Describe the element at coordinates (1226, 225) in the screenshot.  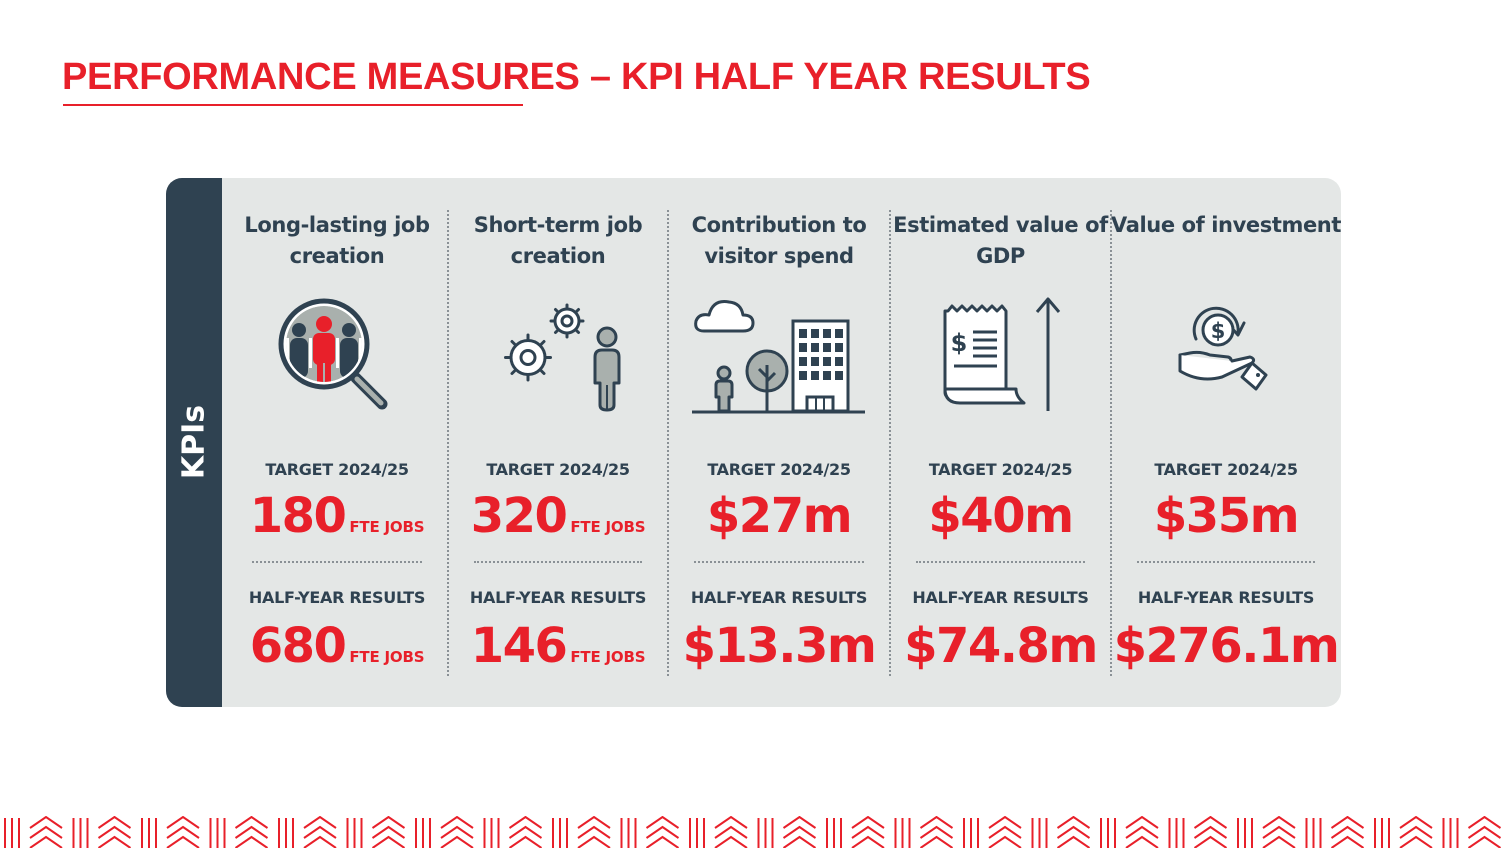
I see `kpi-title: Value of investment` at that location.